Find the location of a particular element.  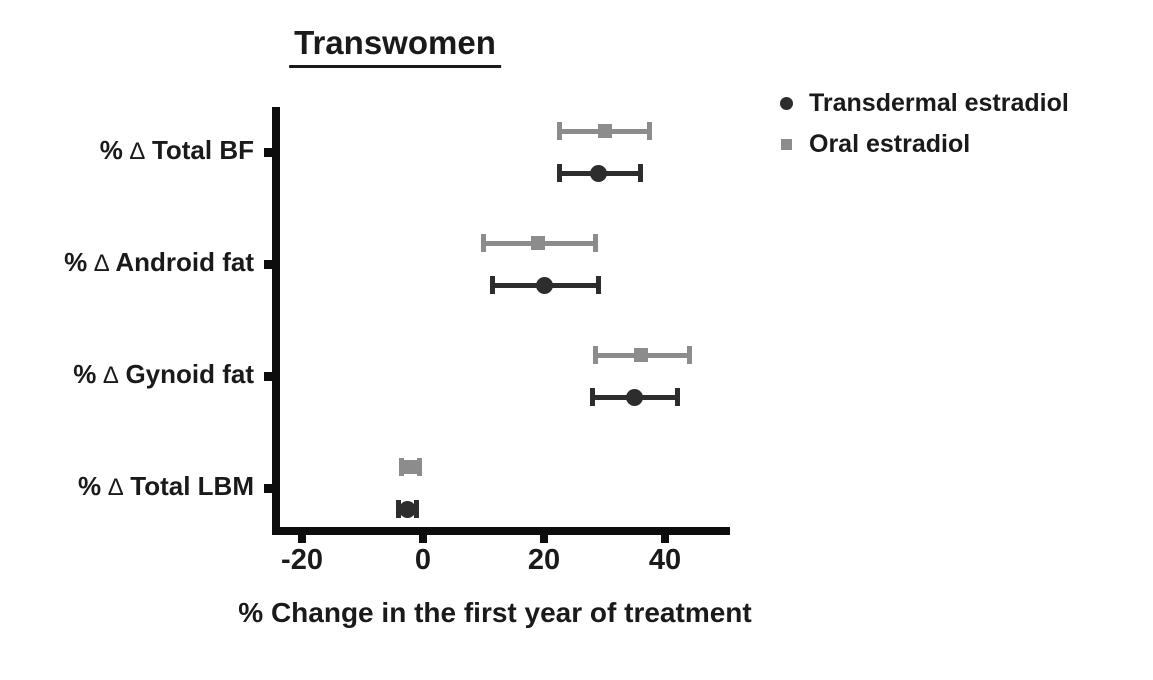

legend-item-transdermal-estradiol: Transdermal estradiol is located at coordinates (924, 103).